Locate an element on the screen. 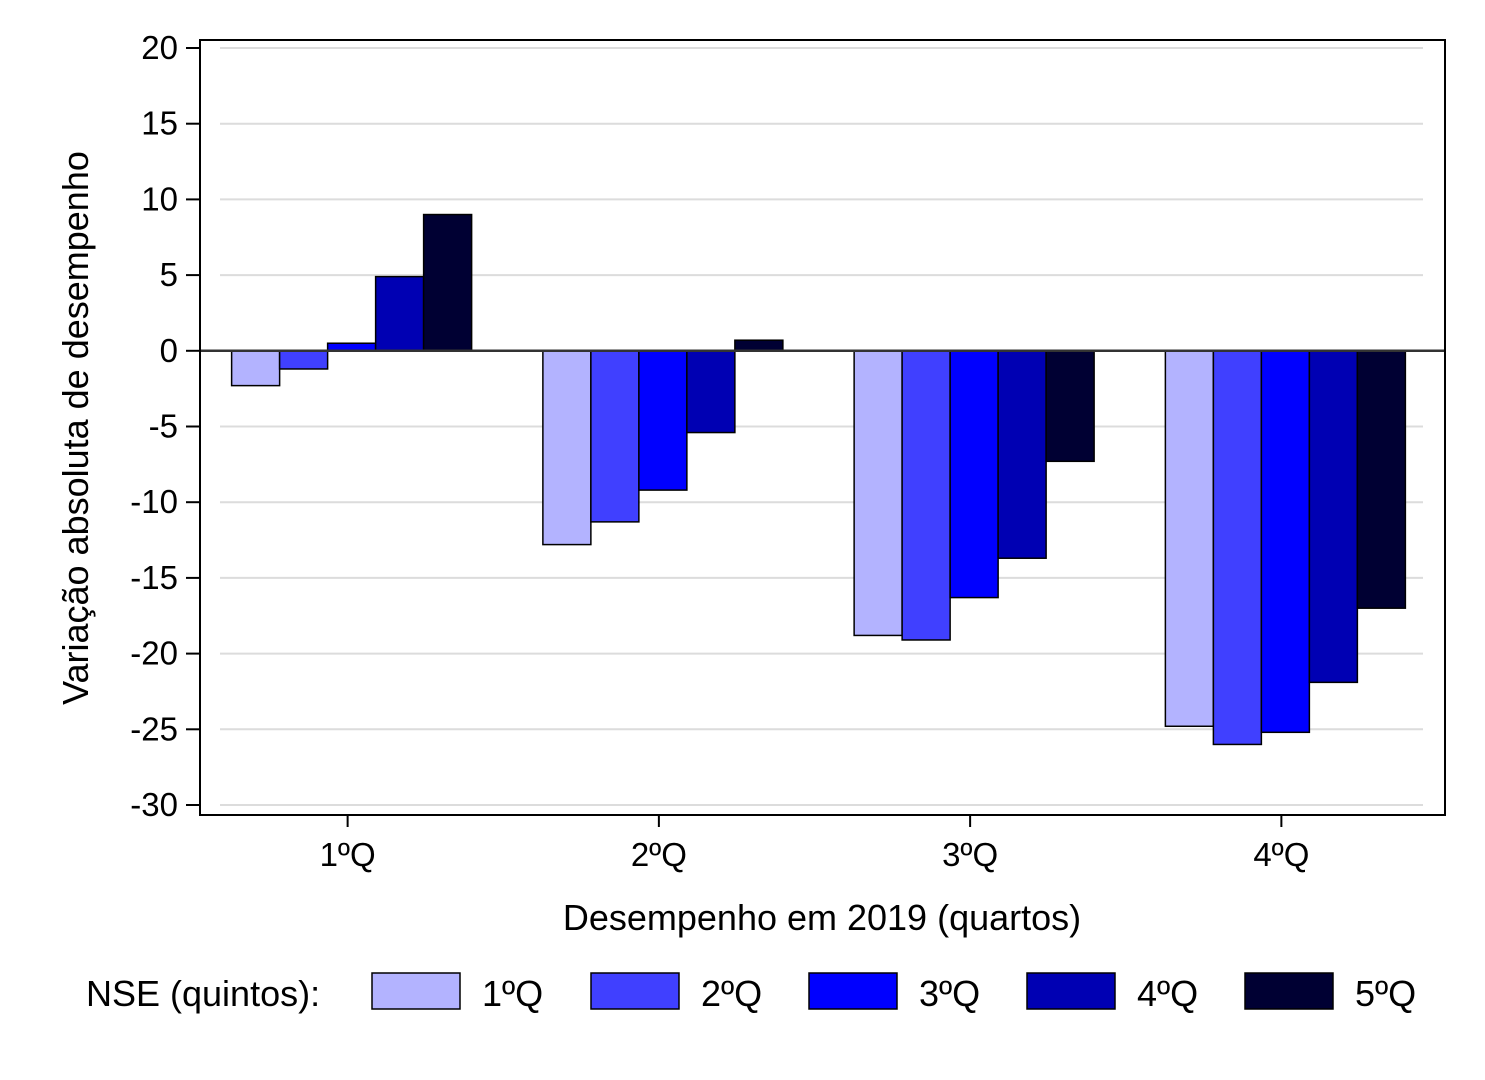 This screenshot has height=1080, width=1485. y-tick-label: -5 is located at coordinates (163, 426).